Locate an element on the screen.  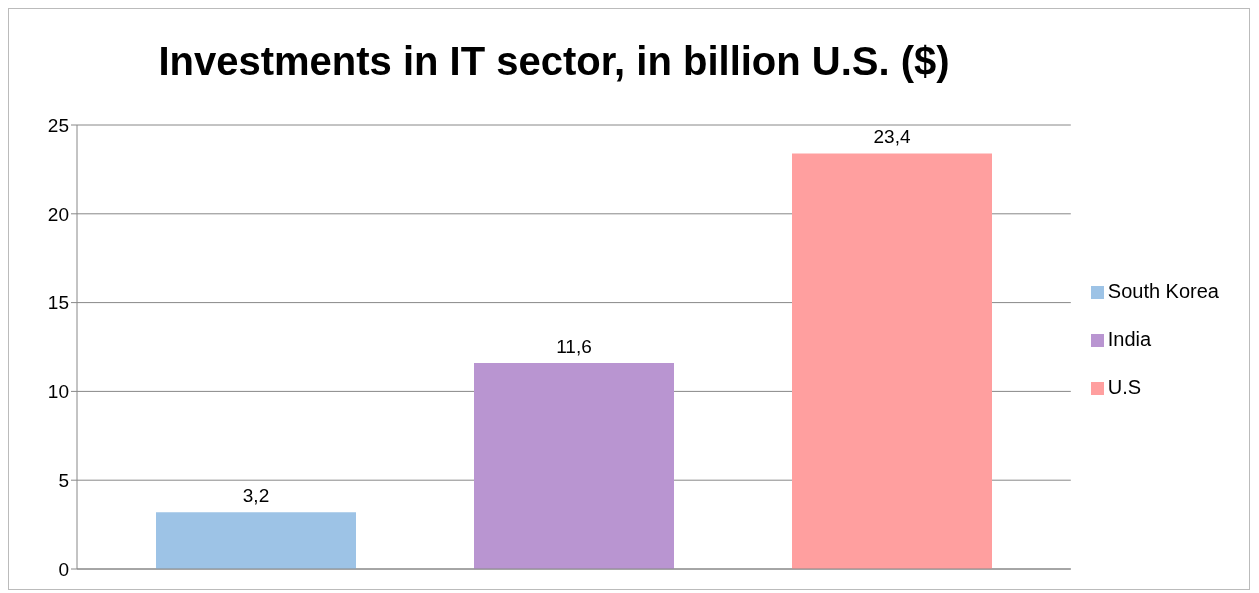
y-tick-label: 25 is located at coordinates (58, 125).